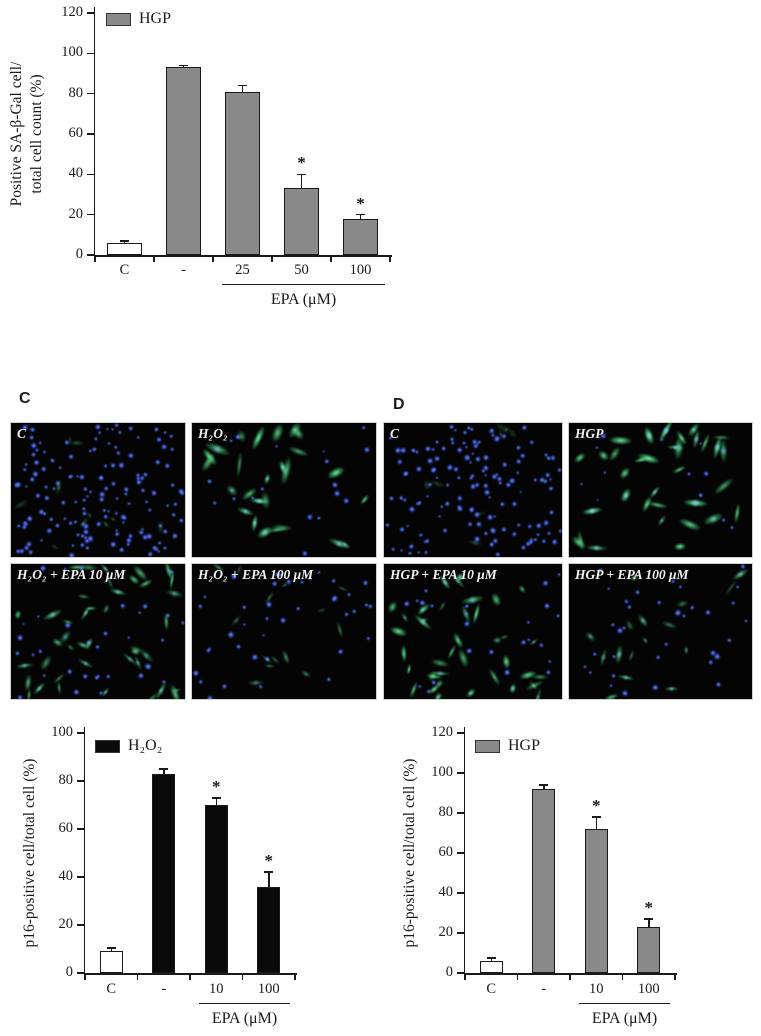 The height and width of the screenshot is (1036, 761). I want to click on treatment-group-label: EPA (μM), so click(303, 299).